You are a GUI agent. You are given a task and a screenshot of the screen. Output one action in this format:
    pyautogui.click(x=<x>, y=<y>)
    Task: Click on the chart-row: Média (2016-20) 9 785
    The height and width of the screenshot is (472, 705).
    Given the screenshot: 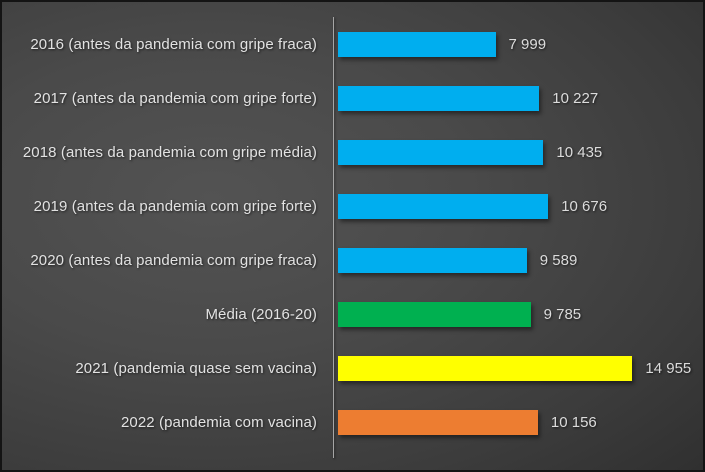 What is the action you would take?
    pyautogui.click(x=352, y=314)
    